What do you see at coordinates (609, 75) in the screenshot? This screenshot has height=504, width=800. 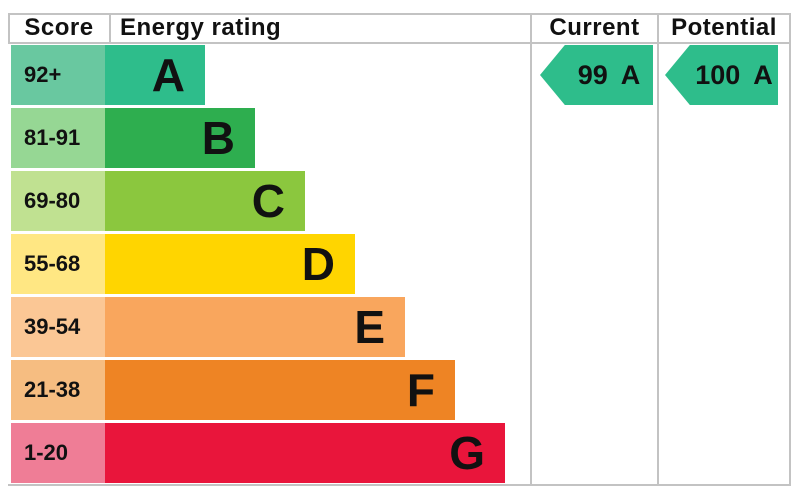 I see `current-rating-text: 99 A` at bounding box center [609, 75].